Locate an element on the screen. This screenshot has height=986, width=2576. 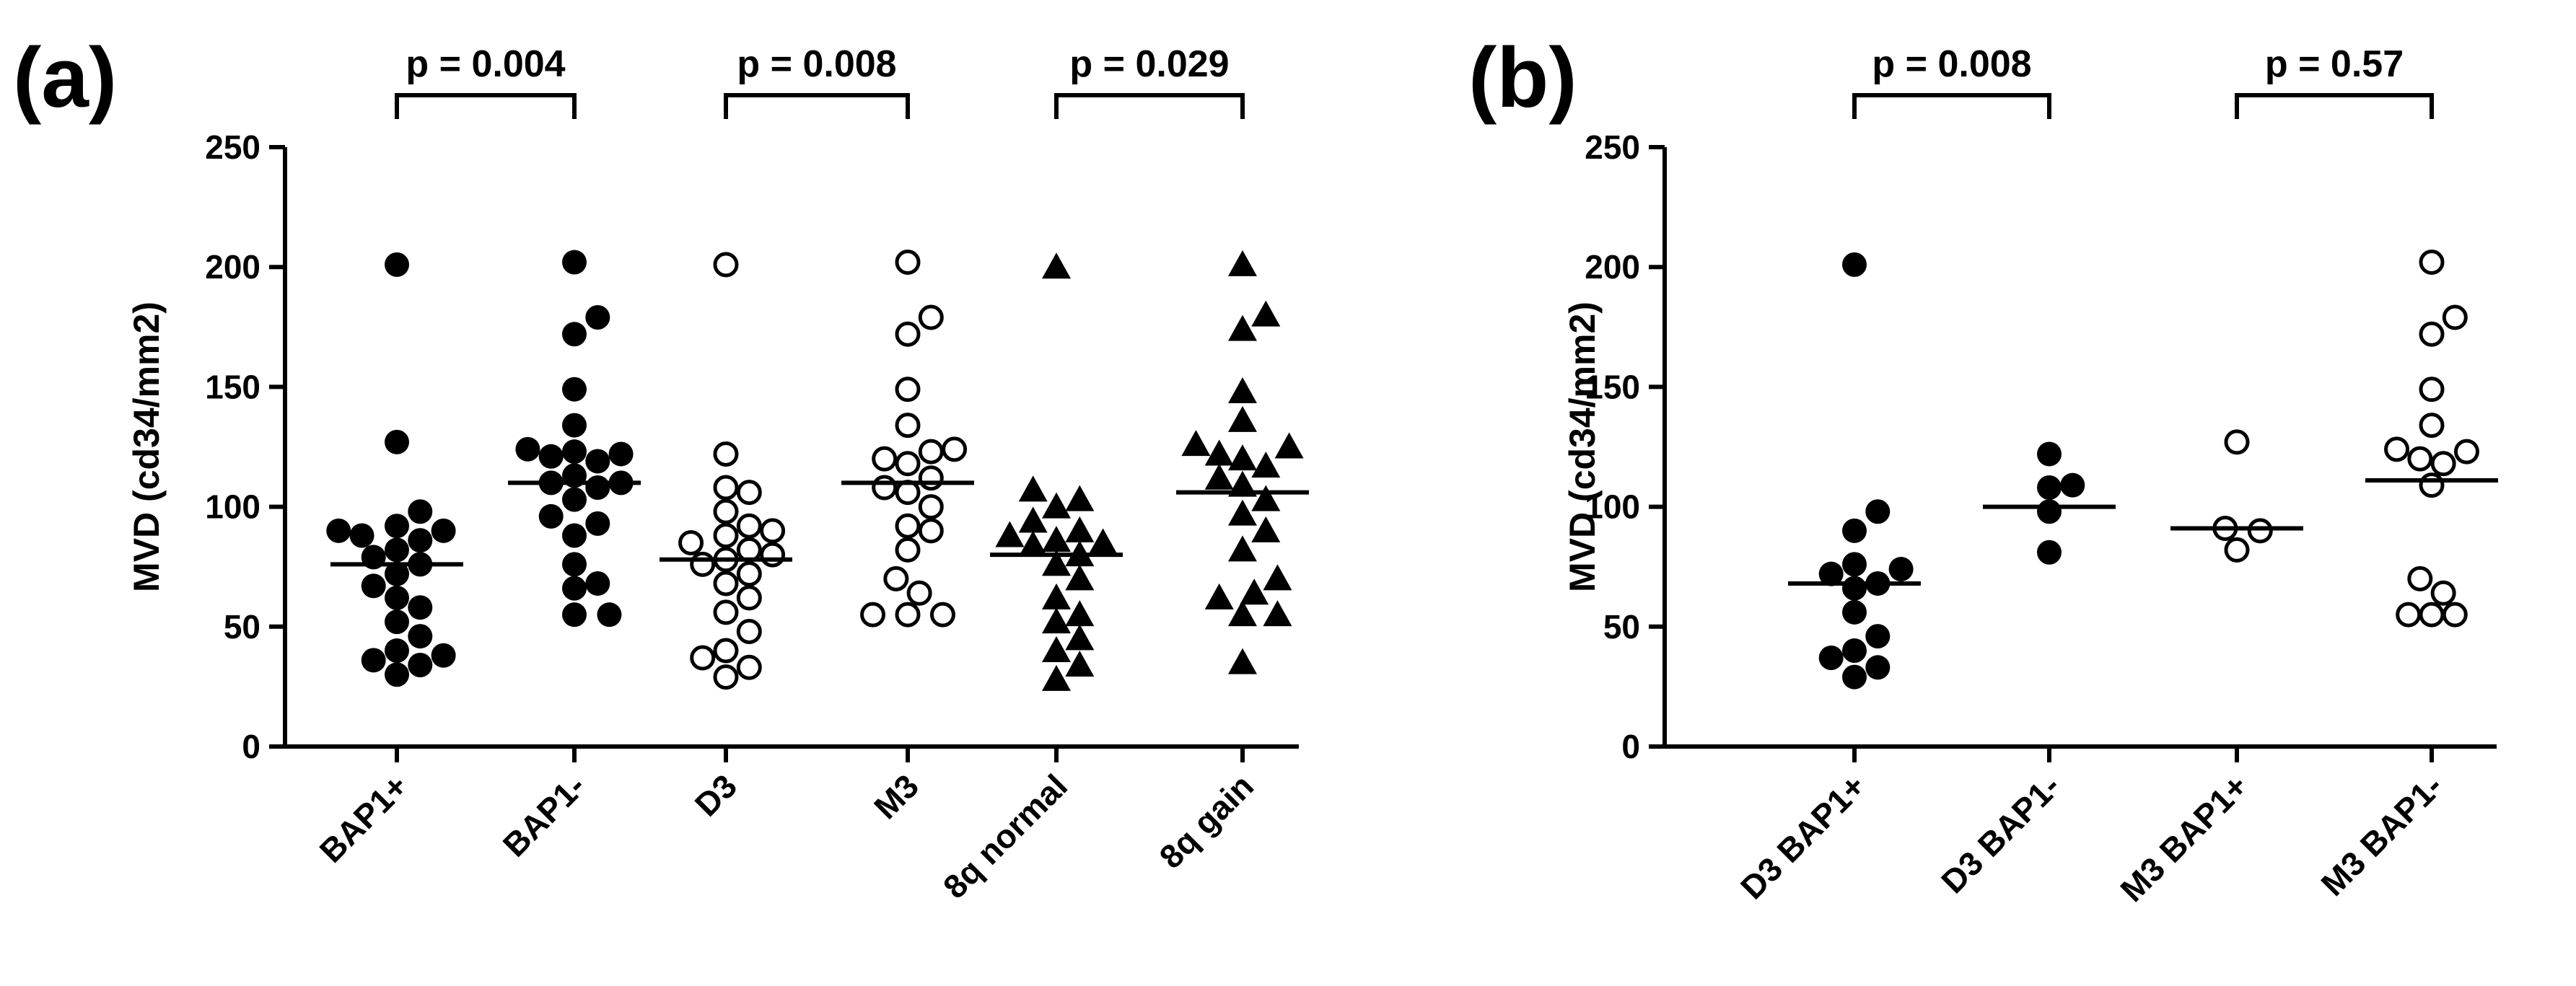
panel-label: (b) is located at coordinates (1523, 78).